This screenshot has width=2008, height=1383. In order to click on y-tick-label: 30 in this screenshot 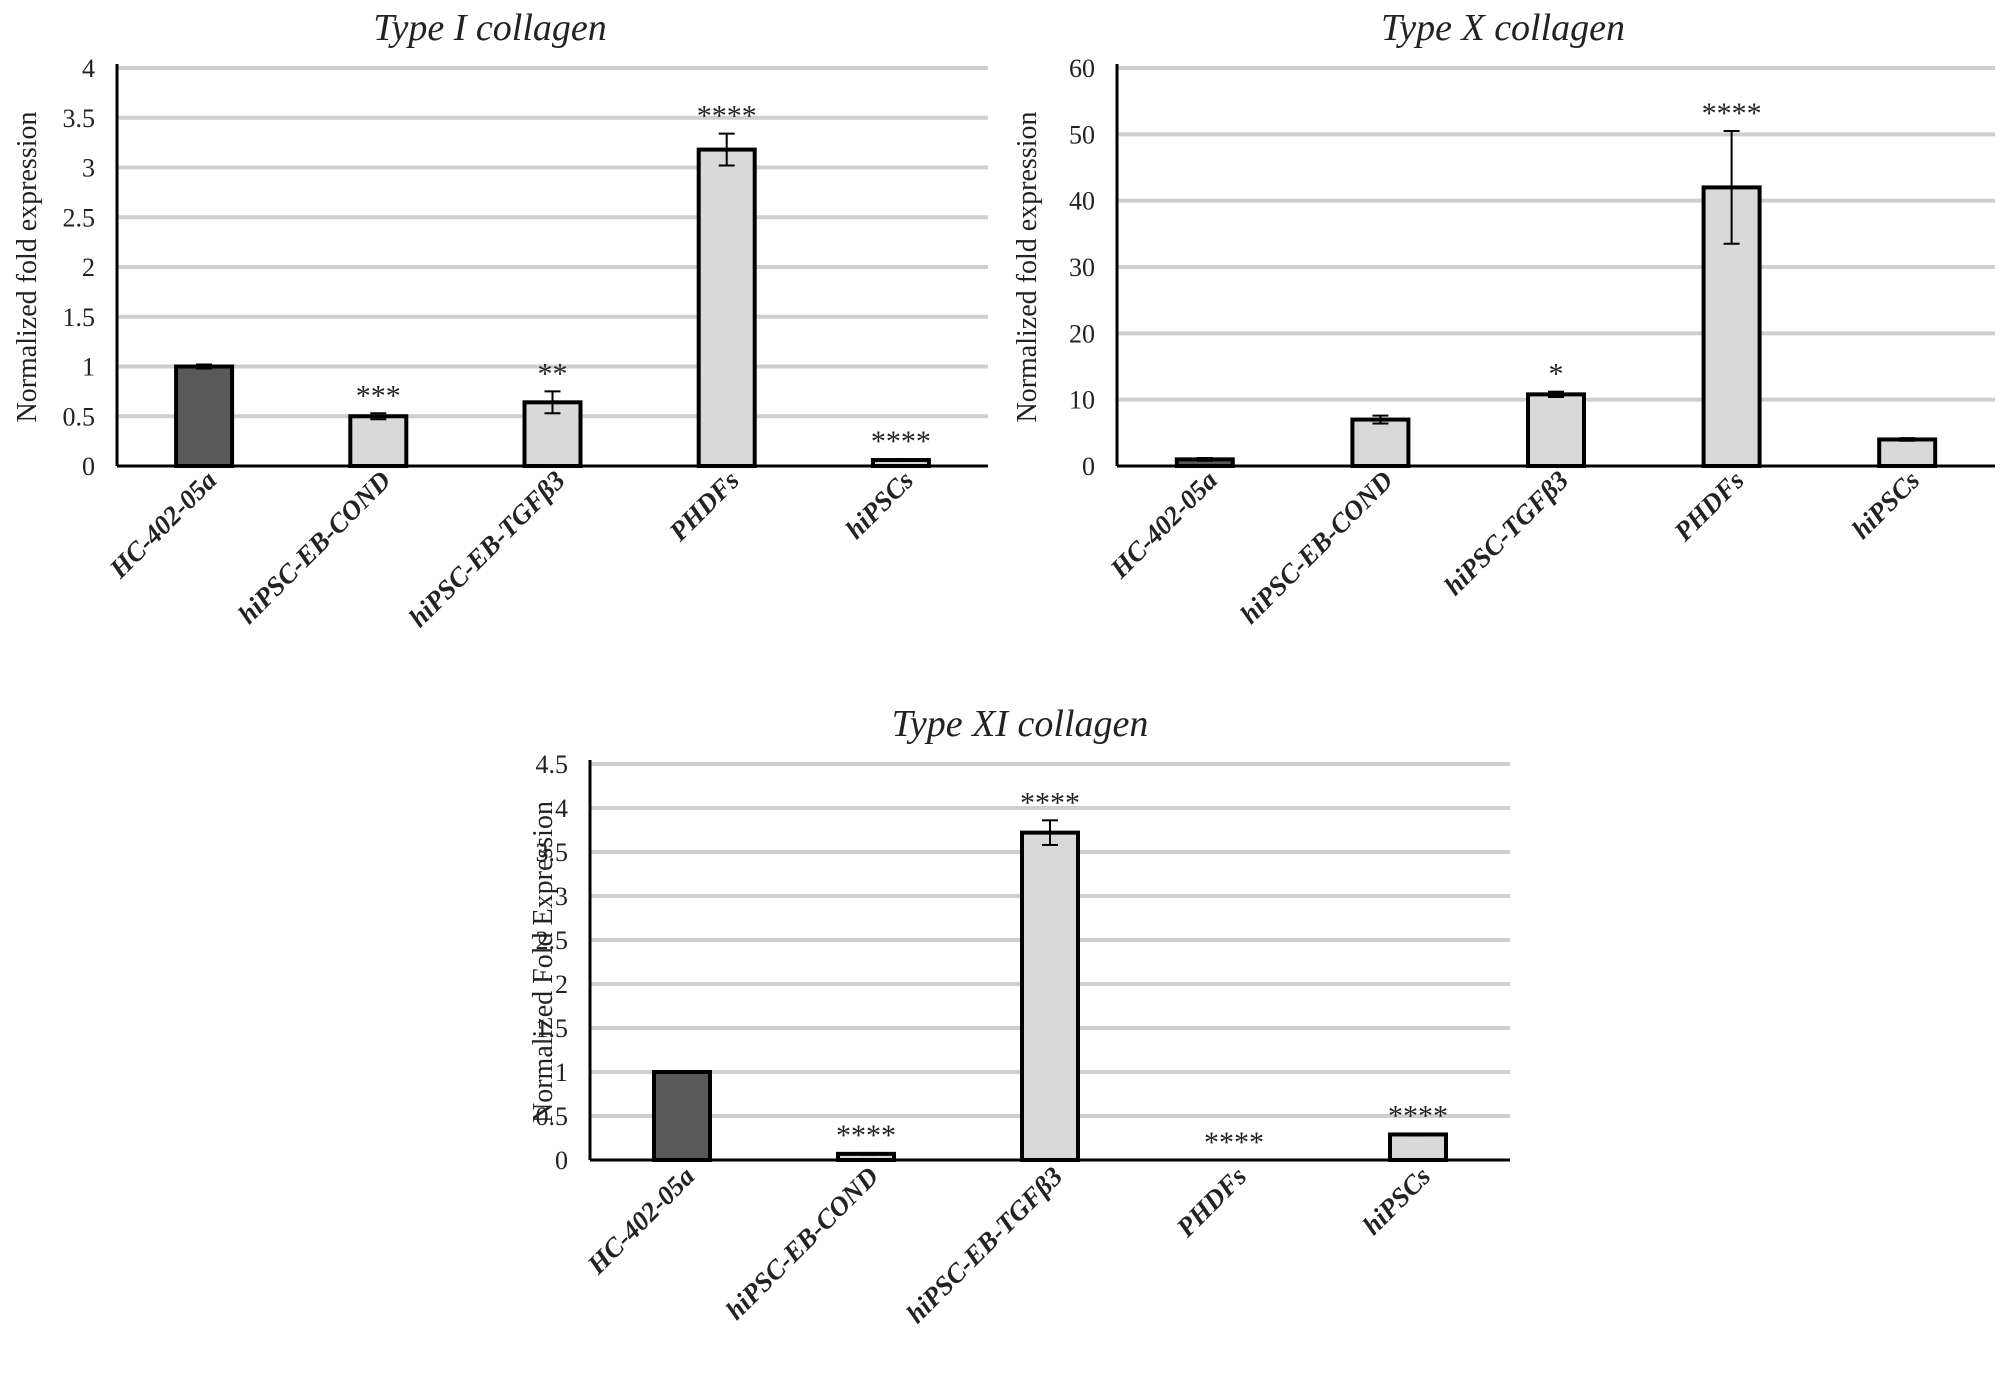, I will do `click(1082, 267)`.